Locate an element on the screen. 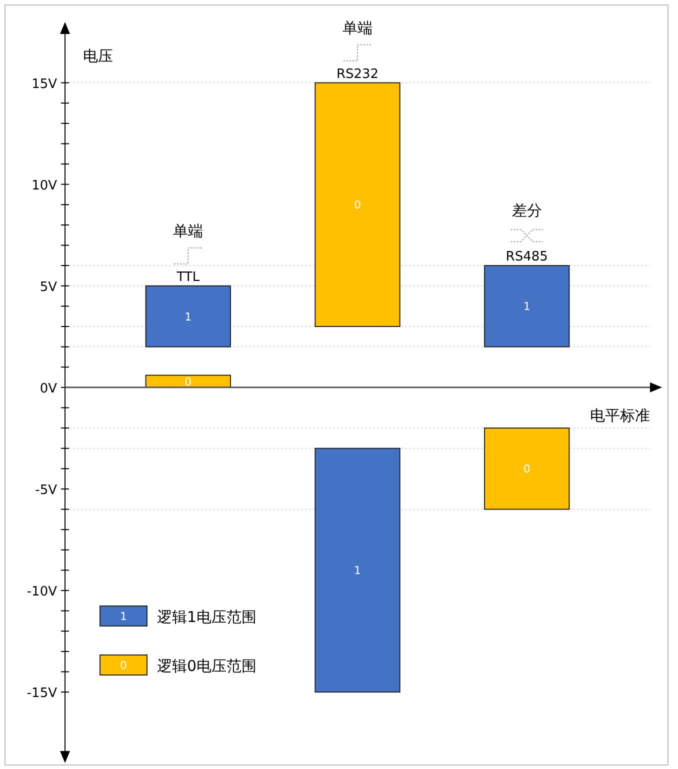  y-tick-label: 10V is located at coordinates (45, 186).